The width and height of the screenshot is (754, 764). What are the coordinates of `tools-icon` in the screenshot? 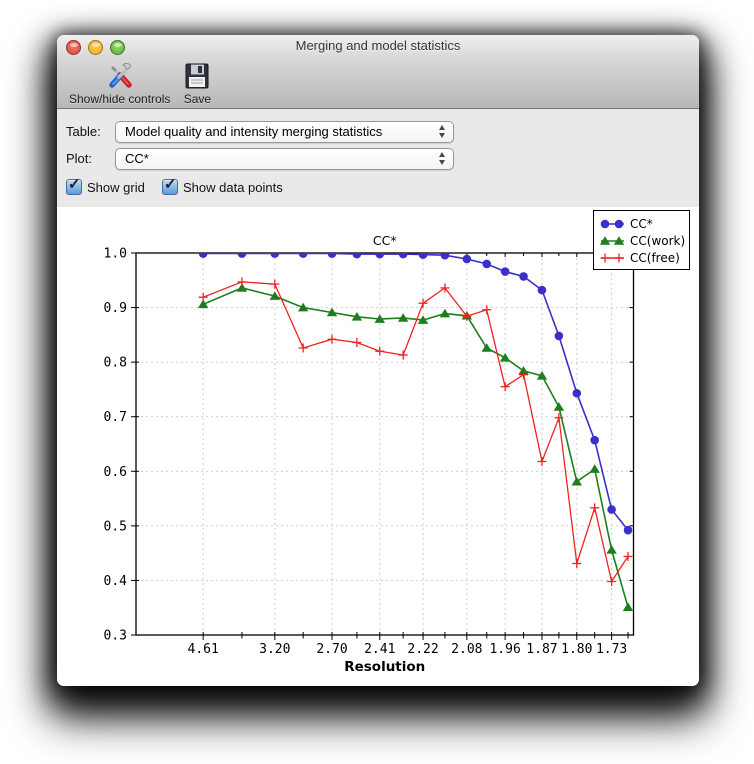 It's located at (120, 76).